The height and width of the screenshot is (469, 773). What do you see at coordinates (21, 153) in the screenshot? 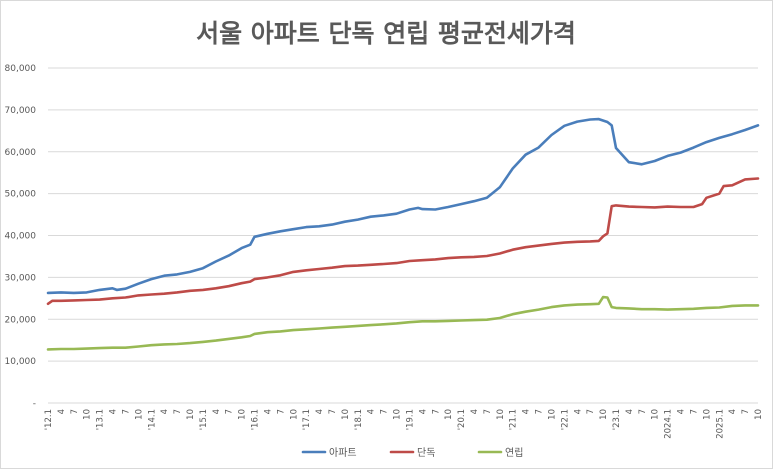
I see `y-tick-label: 60,000` at bounding box center [21, 153].